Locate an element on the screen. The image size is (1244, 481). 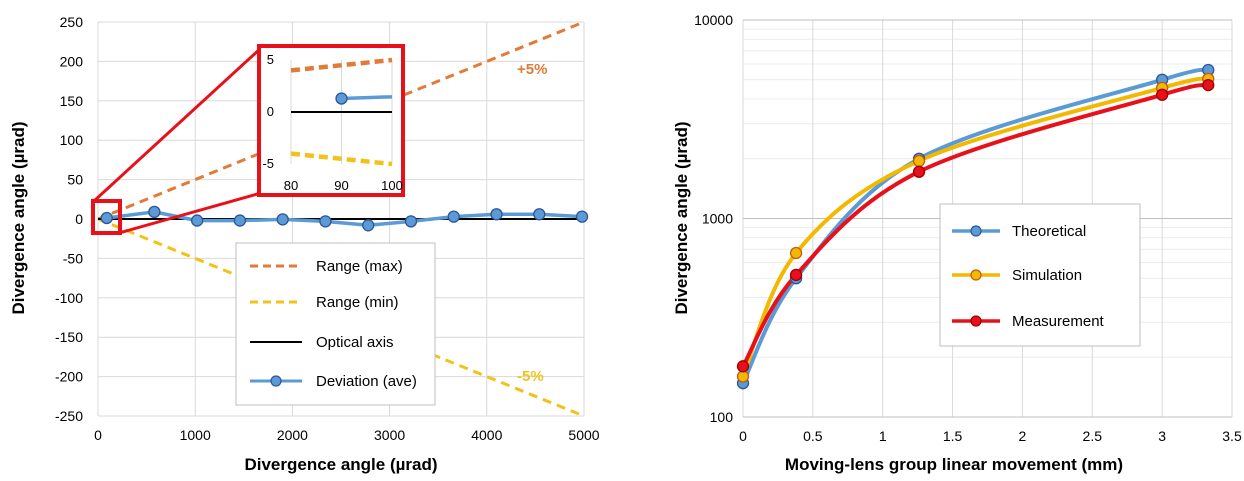
zoom-connector-bottom is located at coordinates (190, 213).